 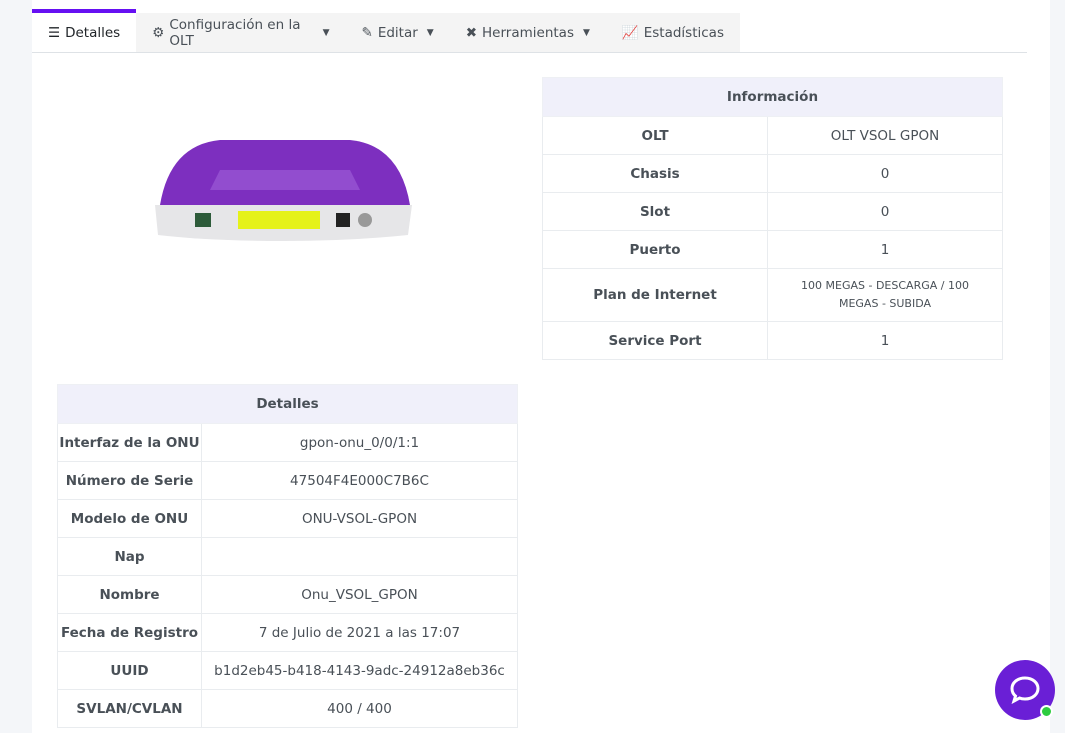 What do you see at coordinates (287, 480) in the screenshot?
I see `table-row: Número de Serie 47504F4E000C7B6C` at bounding box center [287, 480].